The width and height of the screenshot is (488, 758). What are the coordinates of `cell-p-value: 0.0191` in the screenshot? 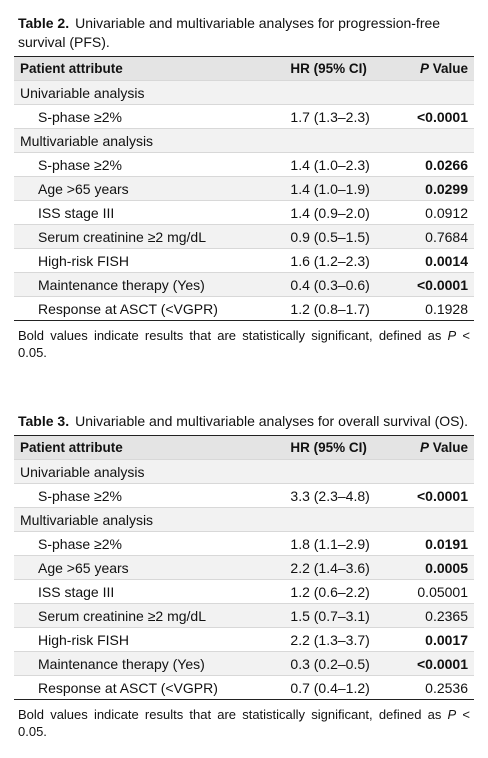 It's located at (446, 543).